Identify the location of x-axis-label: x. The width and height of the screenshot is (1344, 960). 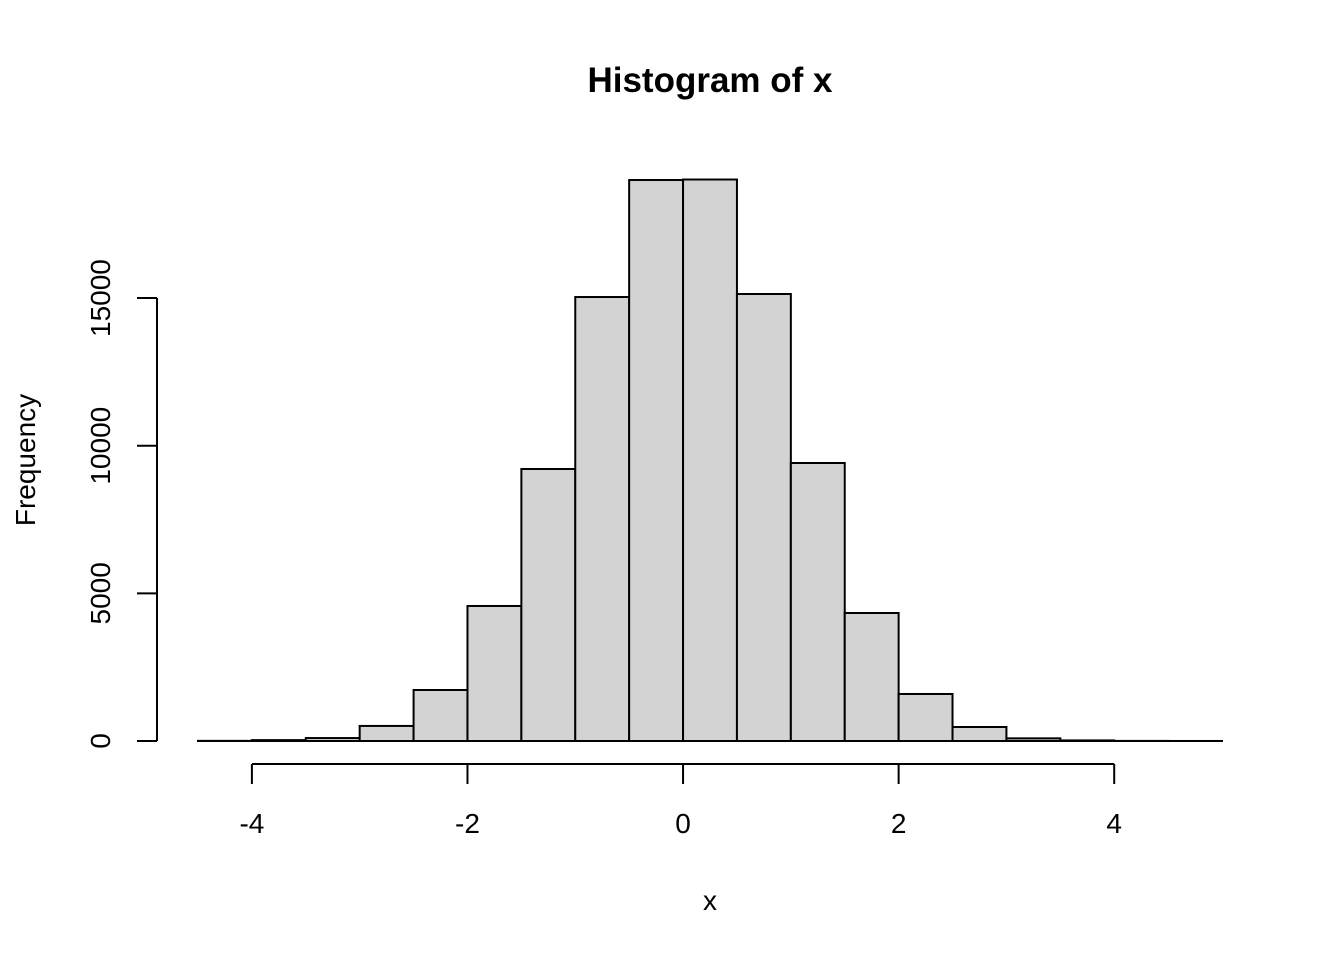
(710, 900).